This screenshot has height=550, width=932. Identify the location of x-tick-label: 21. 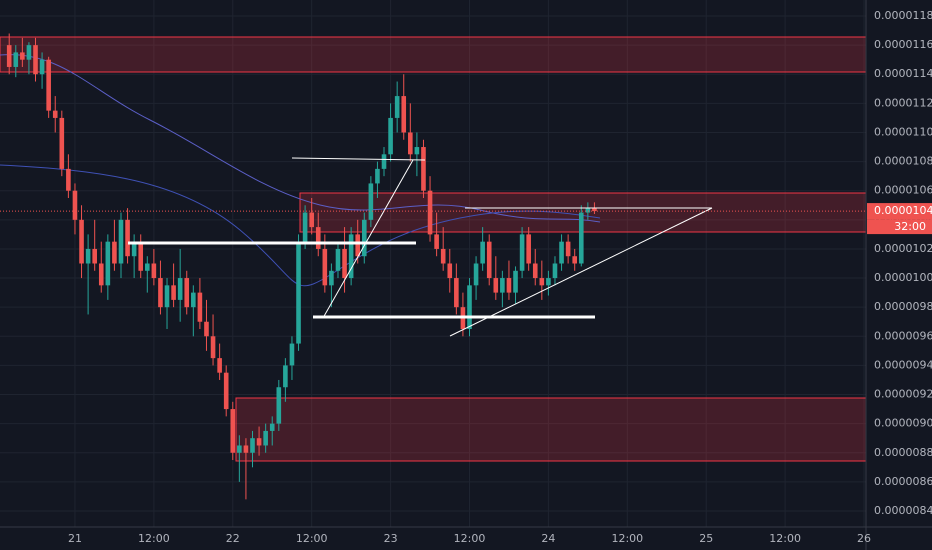
(75, 538).